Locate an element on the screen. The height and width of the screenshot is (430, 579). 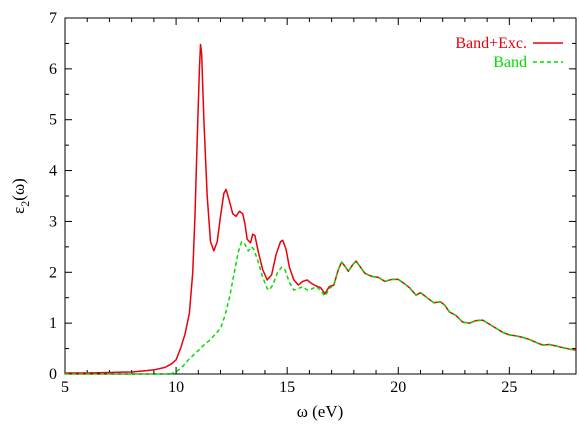
legend-label-band: Band is located at coordinates (510, 62).